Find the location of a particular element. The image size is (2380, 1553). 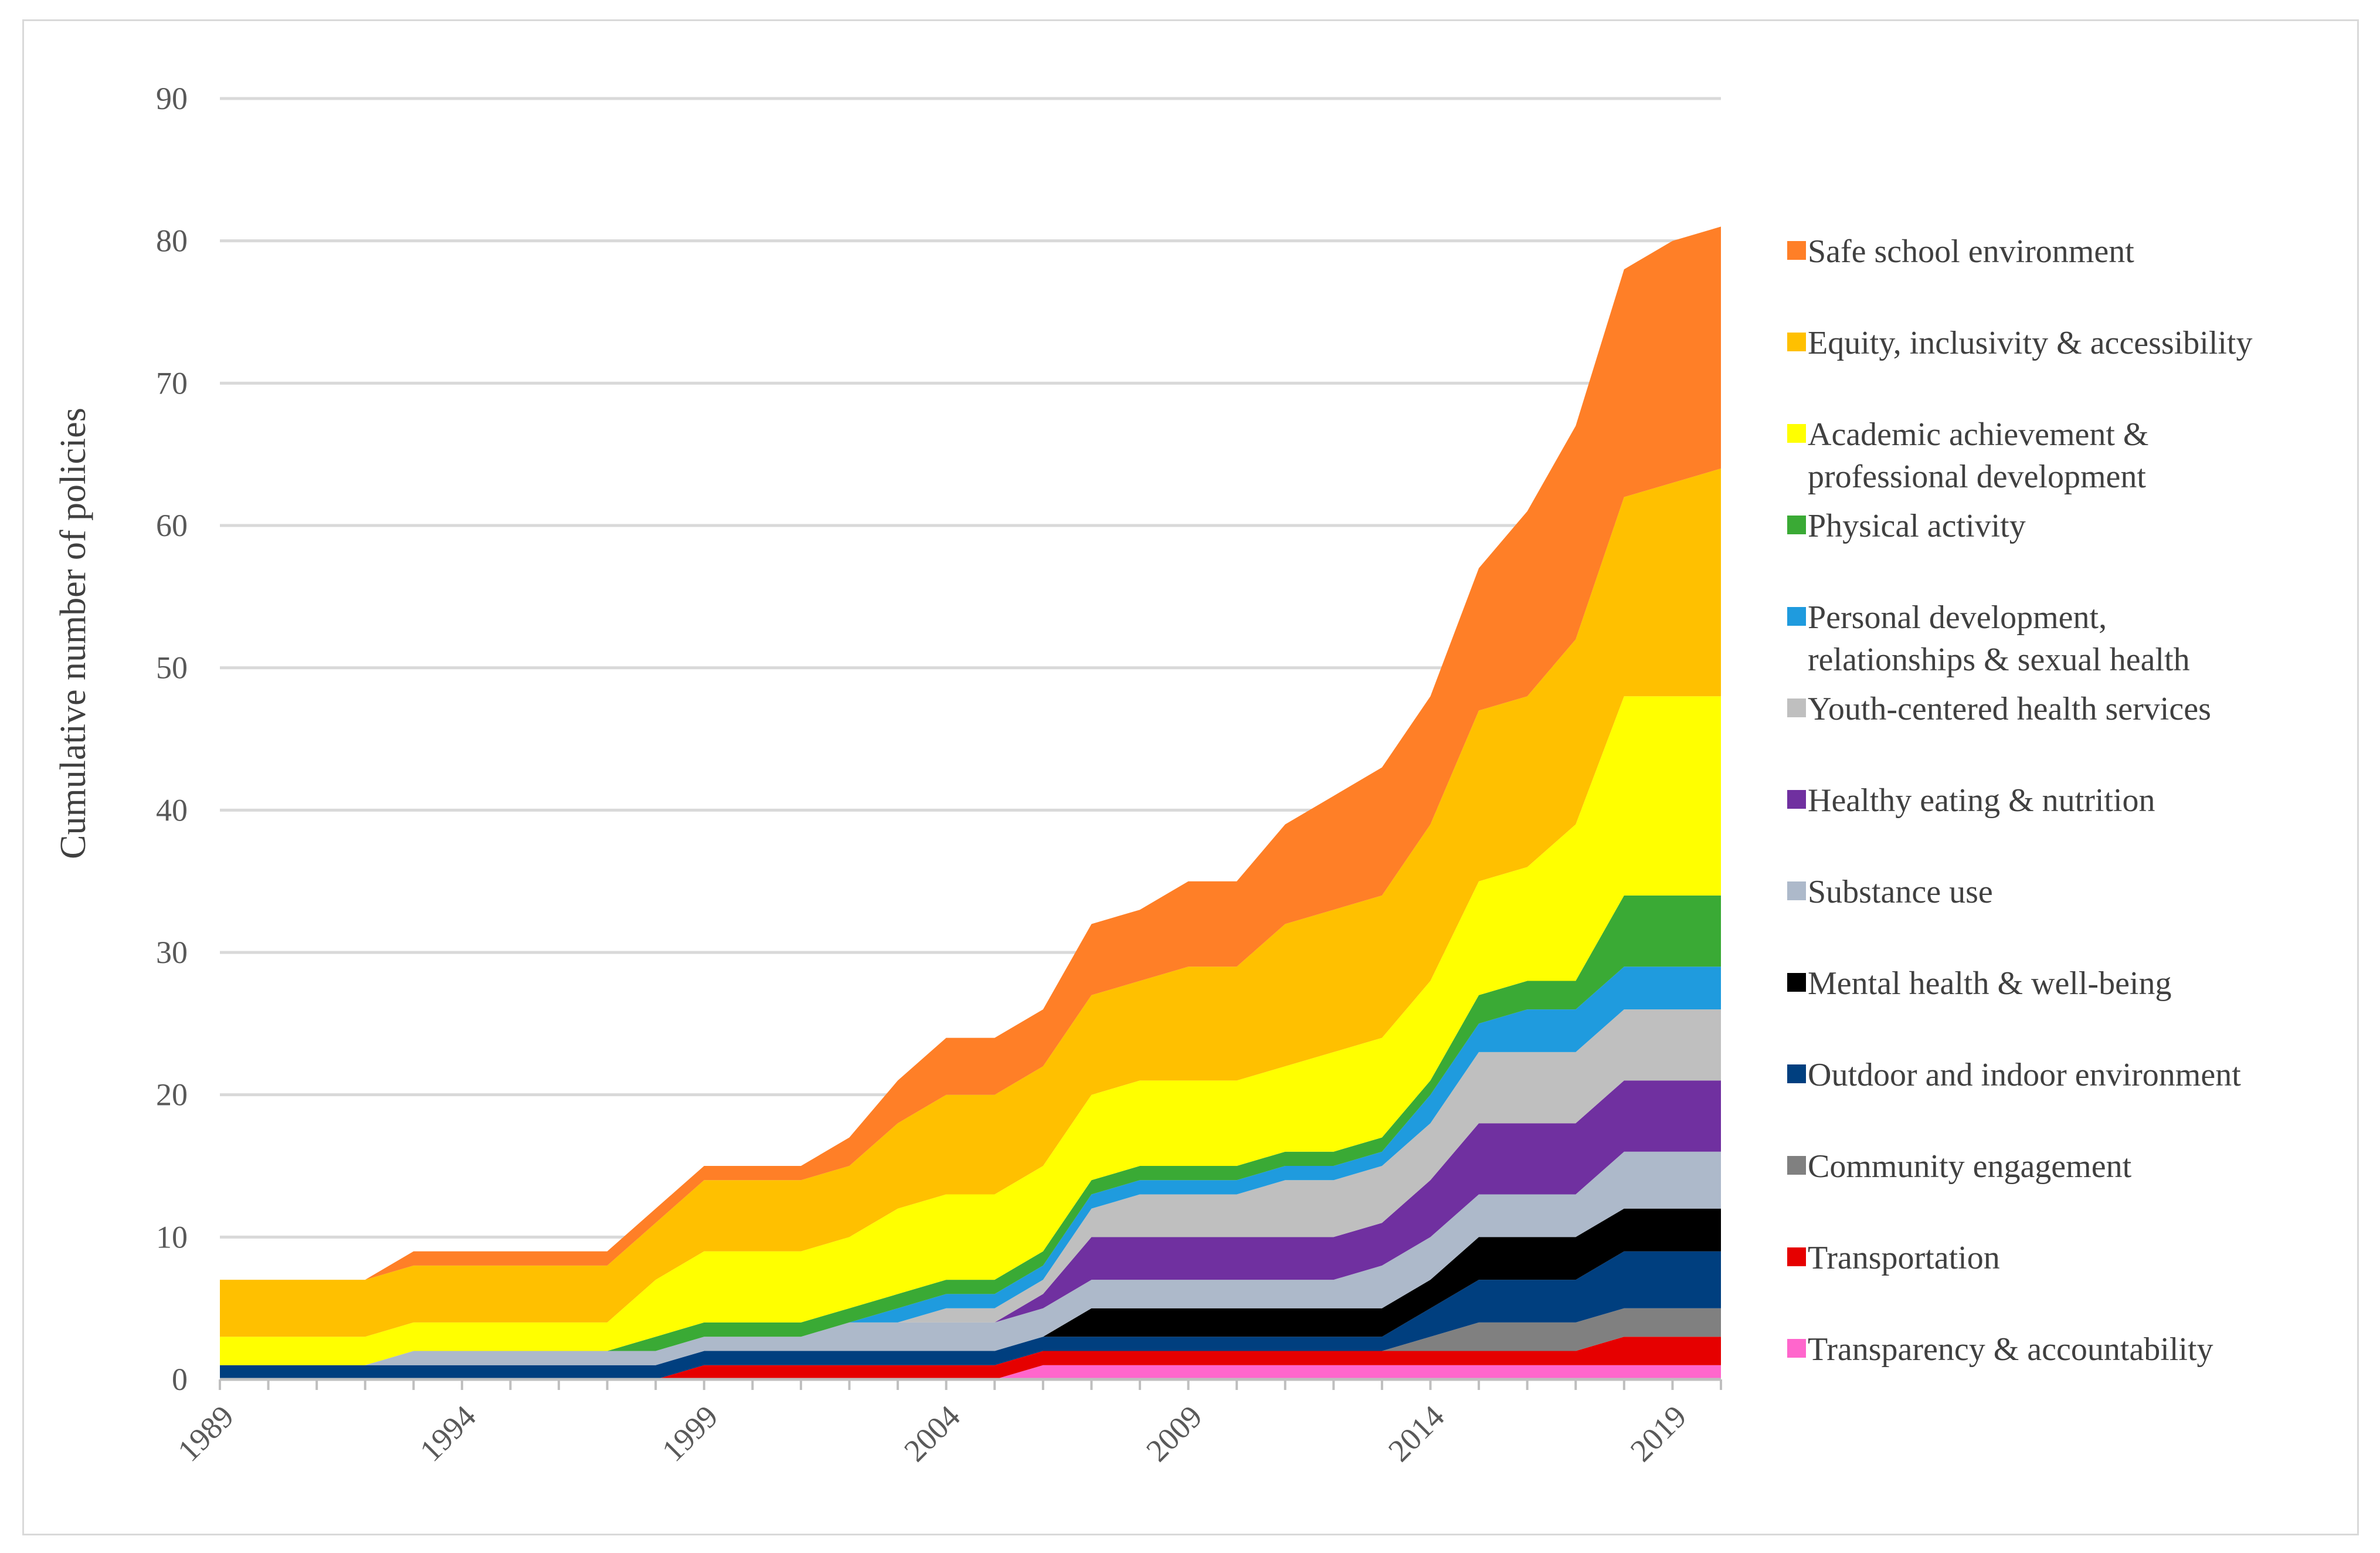

legend-item-outdoor-and-indoor-environment: Outdoor and indoor environment is located at coordinates (2014, 1075).